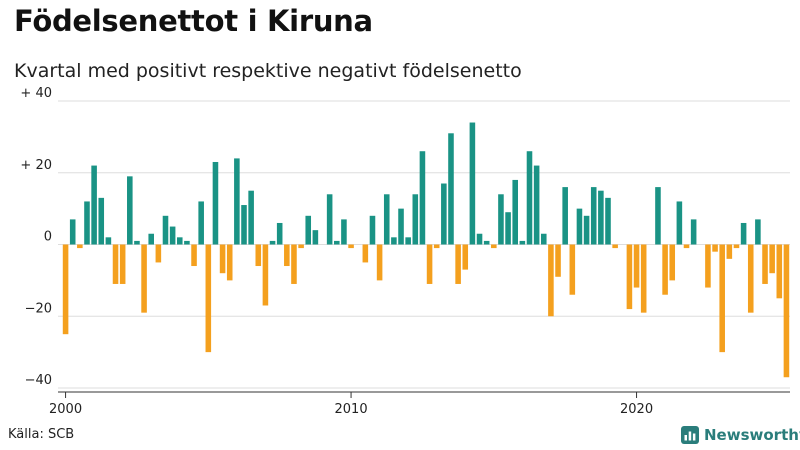 The height and width of the screenshot is (450, 800). What do you see at coordinates (636, 409) in the screenshot?
I see `x-tick-label: 2020` at bounding box center [636, 409].